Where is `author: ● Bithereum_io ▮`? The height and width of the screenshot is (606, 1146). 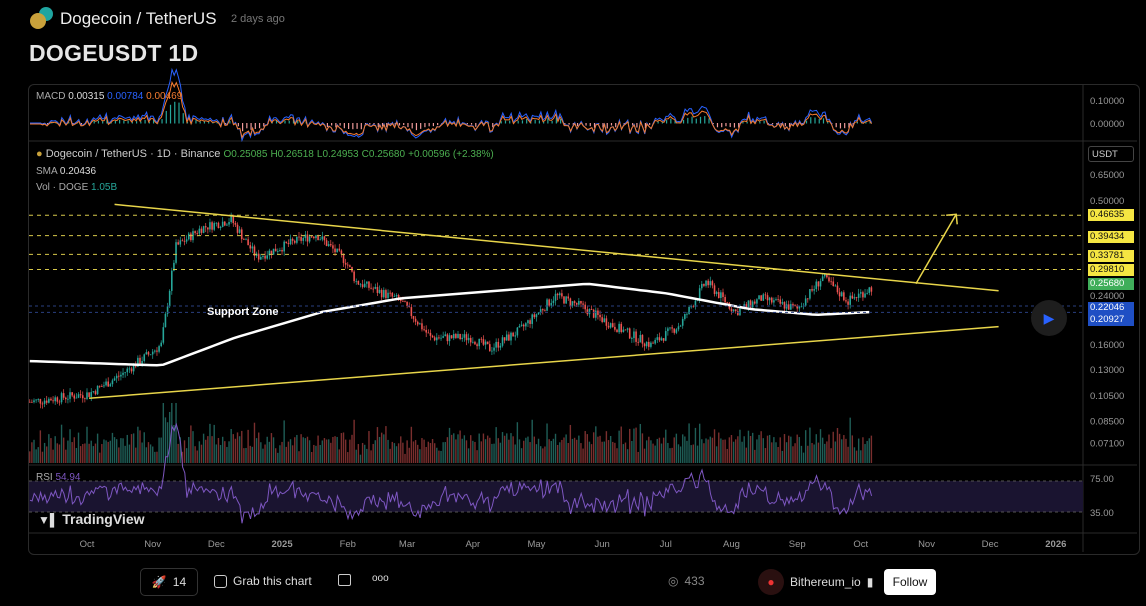 author: ● Bithereum_io ▮ is located at coordinates (815, 582).